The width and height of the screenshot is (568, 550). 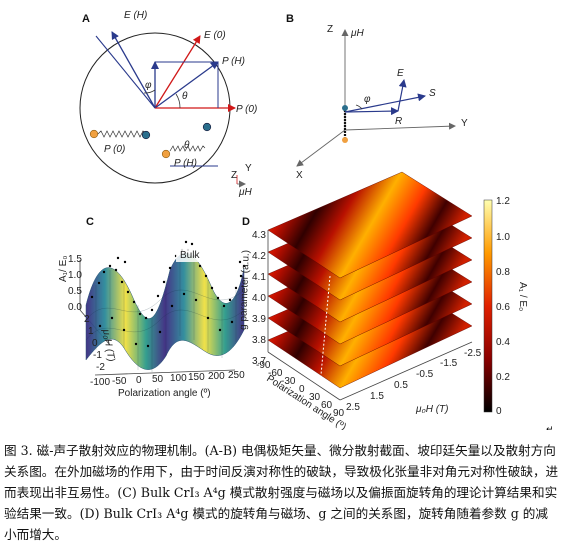 What do you see at coordinates (473, 353) in the screenshot?
I see `d-tick-h-0: -2.5` at bounding box center [473, 353].